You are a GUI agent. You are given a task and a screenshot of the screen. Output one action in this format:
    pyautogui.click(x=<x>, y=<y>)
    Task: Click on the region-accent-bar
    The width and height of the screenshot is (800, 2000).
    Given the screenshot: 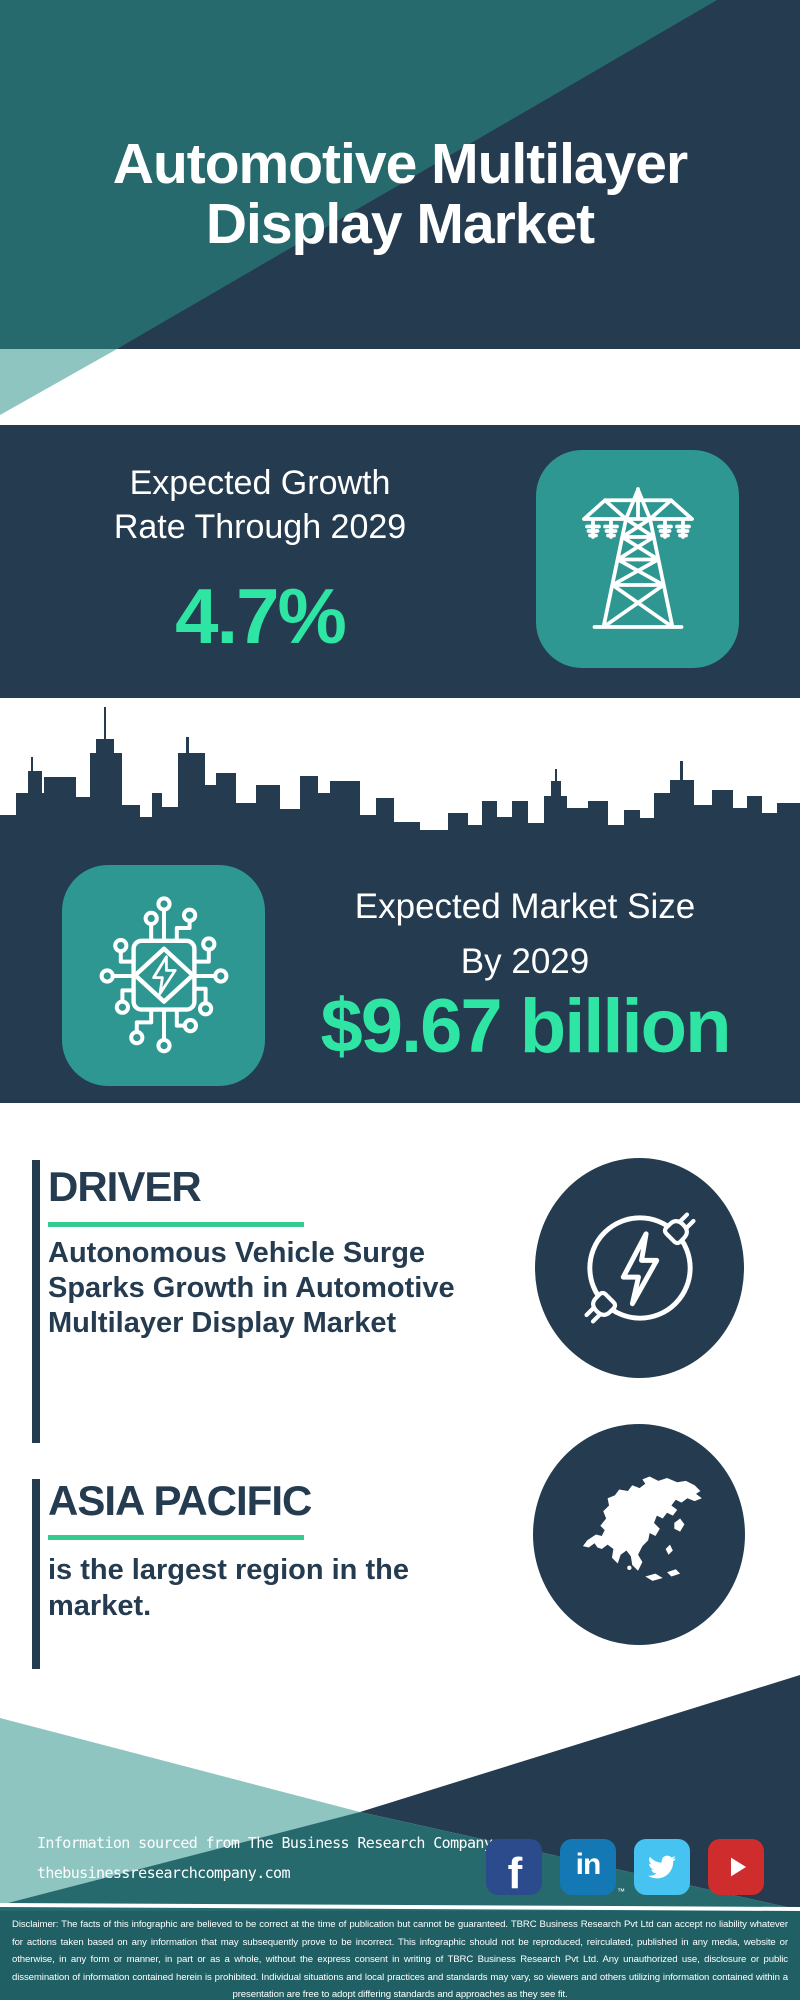 What is the action you would take?
    pyautogui.click(x=36, y=1574)
    